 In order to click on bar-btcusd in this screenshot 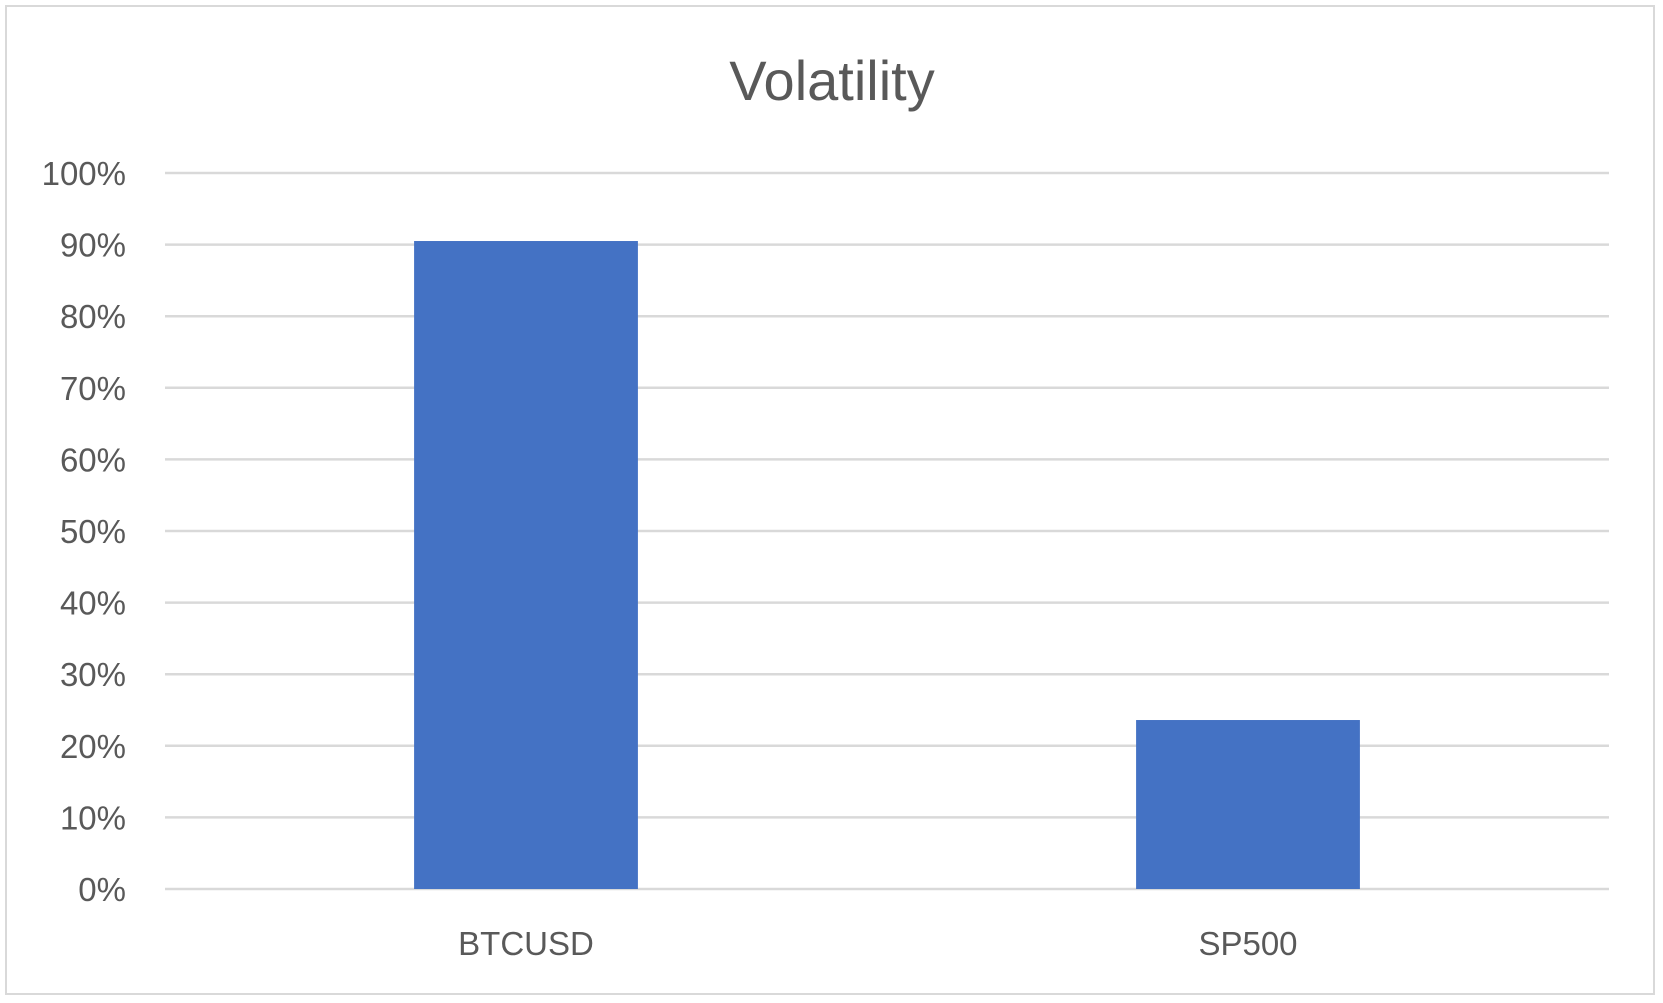, I will do `click(526, 565)`.